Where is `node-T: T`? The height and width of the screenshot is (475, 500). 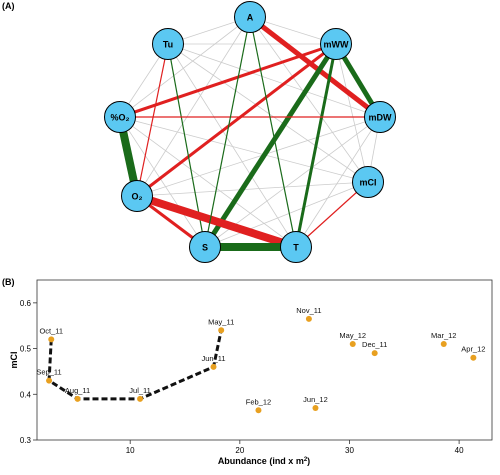 node-T: T is located at coordinates (296, 247).